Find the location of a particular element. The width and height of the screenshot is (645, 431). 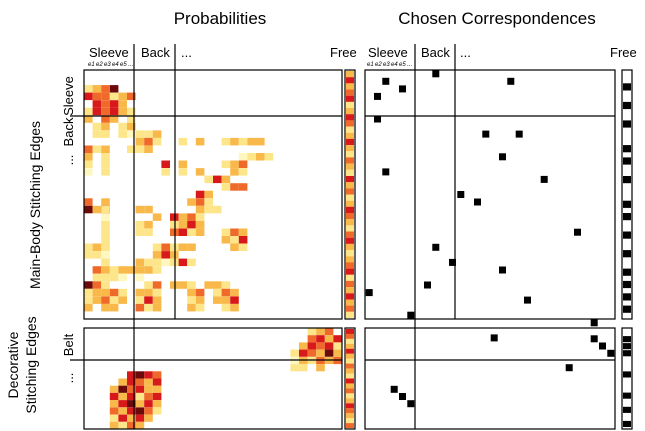

right-free-upper-frame is located at coordinates (627, 194).